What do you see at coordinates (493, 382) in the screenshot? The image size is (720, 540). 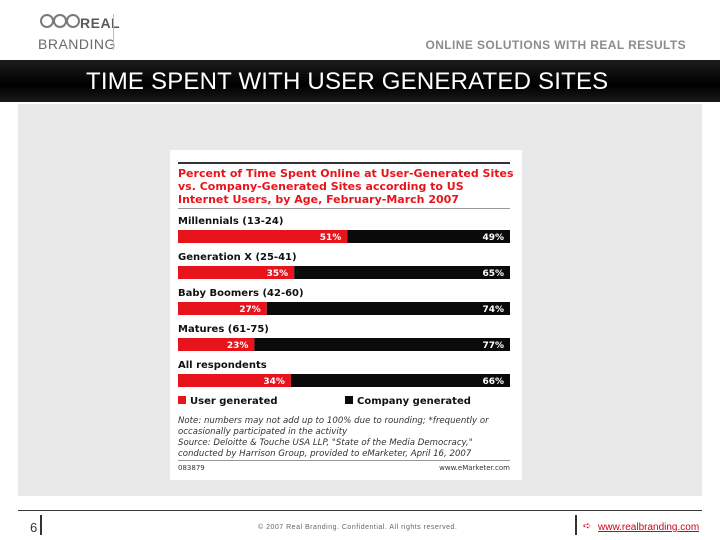 I see `data-label-company: 66%` at bounding box center [493, 382].